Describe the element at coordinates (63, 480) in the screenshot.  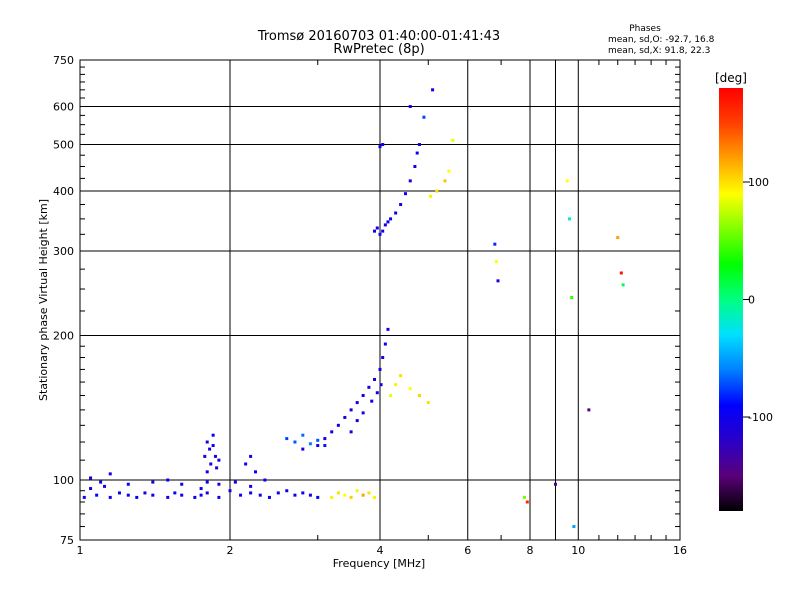
I see `y-tick-label: 100` at that location.